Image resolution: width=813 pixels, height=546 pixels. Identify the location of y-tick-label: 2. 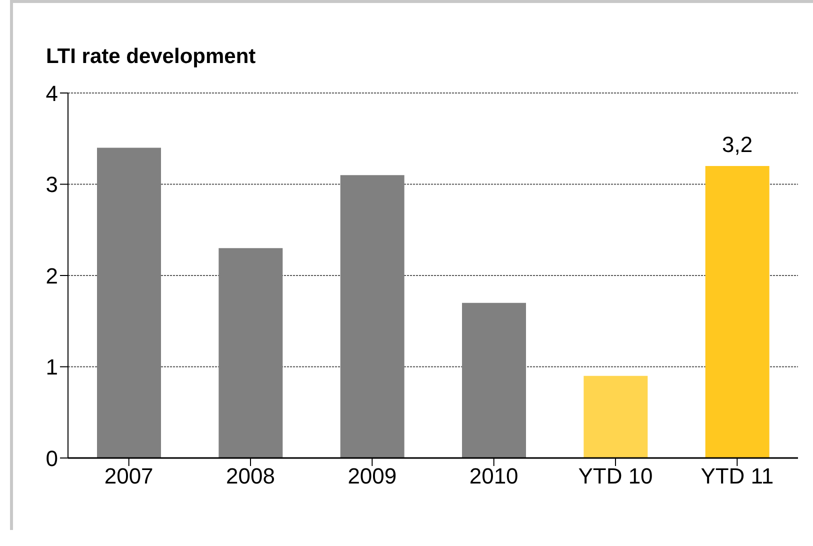
(52, 275).